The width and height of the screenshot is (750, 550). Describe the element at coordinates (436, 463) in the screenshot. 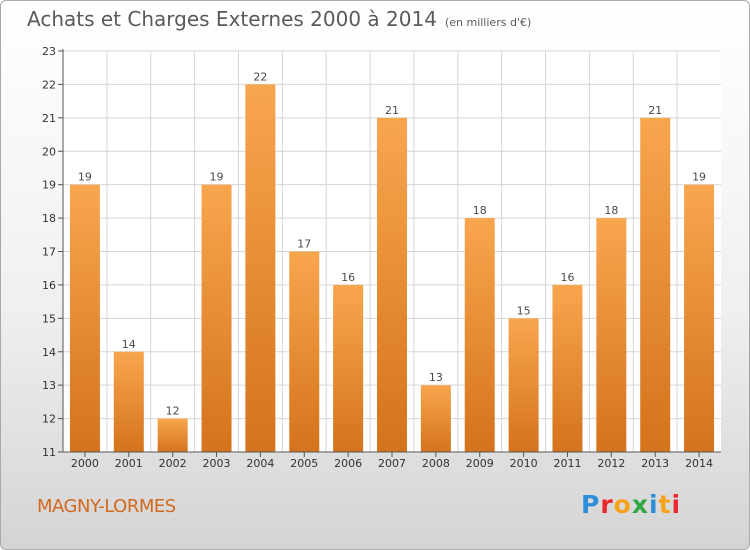

I see `x-tick-label: 2008` at that location.